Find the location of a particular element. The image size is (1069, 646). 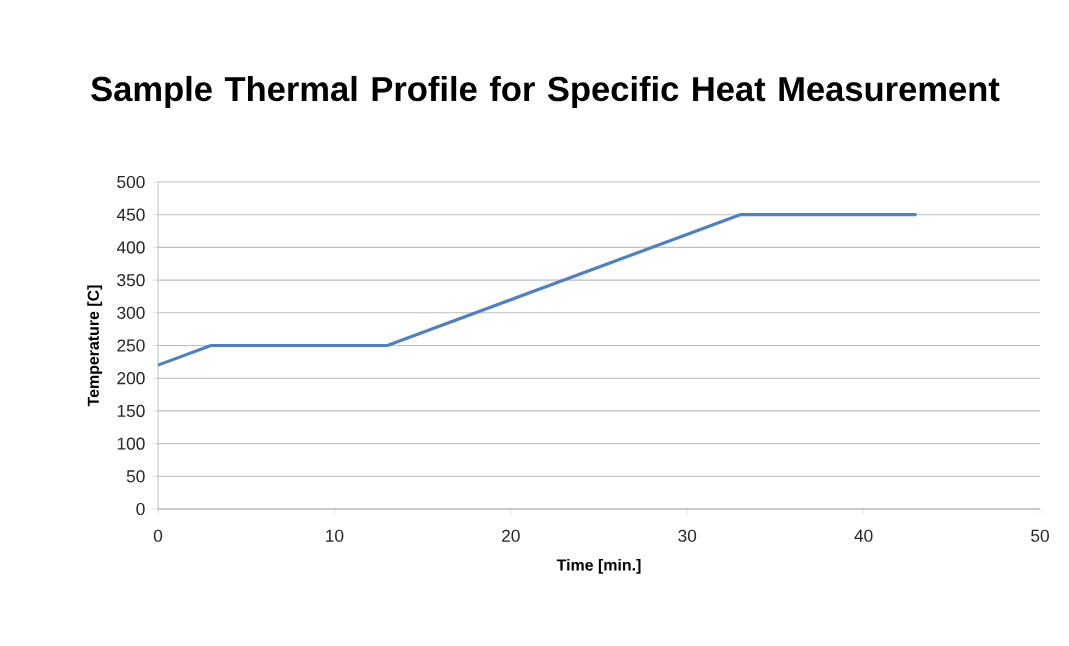

chart-title: Sample Thermal Profile for Specific Heat Measurement is located at coordinates (545, 92).